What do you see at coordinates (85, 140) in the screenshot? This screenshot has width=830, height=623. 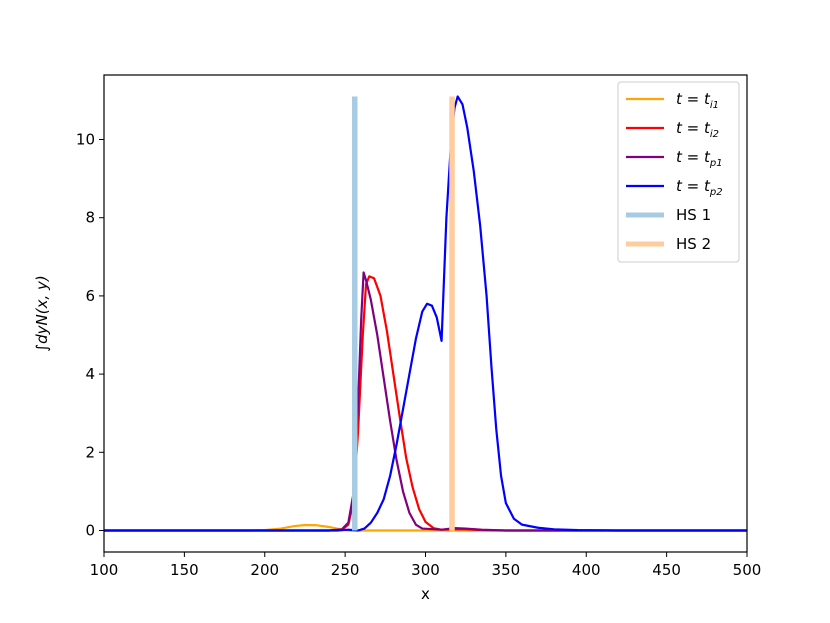 I see `y-tick-label: 10` at bounding box center [85, 140].